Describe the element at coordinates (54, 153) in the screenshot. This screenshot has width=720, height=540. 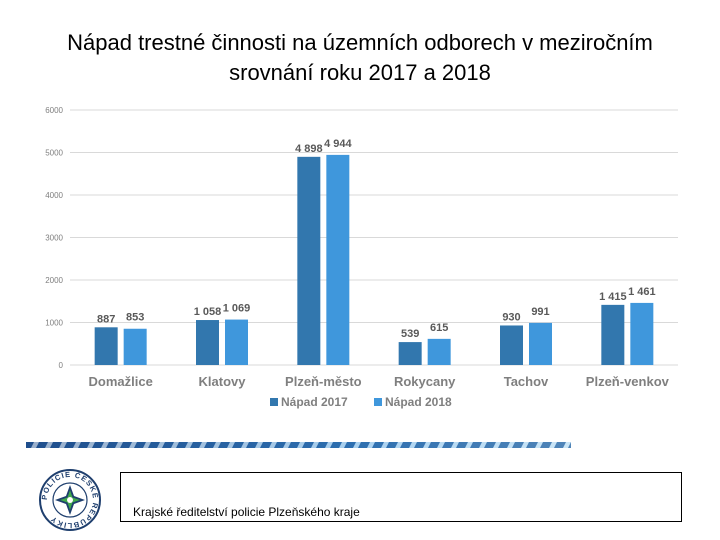
I see `y-tick-label: 5000` at that location.